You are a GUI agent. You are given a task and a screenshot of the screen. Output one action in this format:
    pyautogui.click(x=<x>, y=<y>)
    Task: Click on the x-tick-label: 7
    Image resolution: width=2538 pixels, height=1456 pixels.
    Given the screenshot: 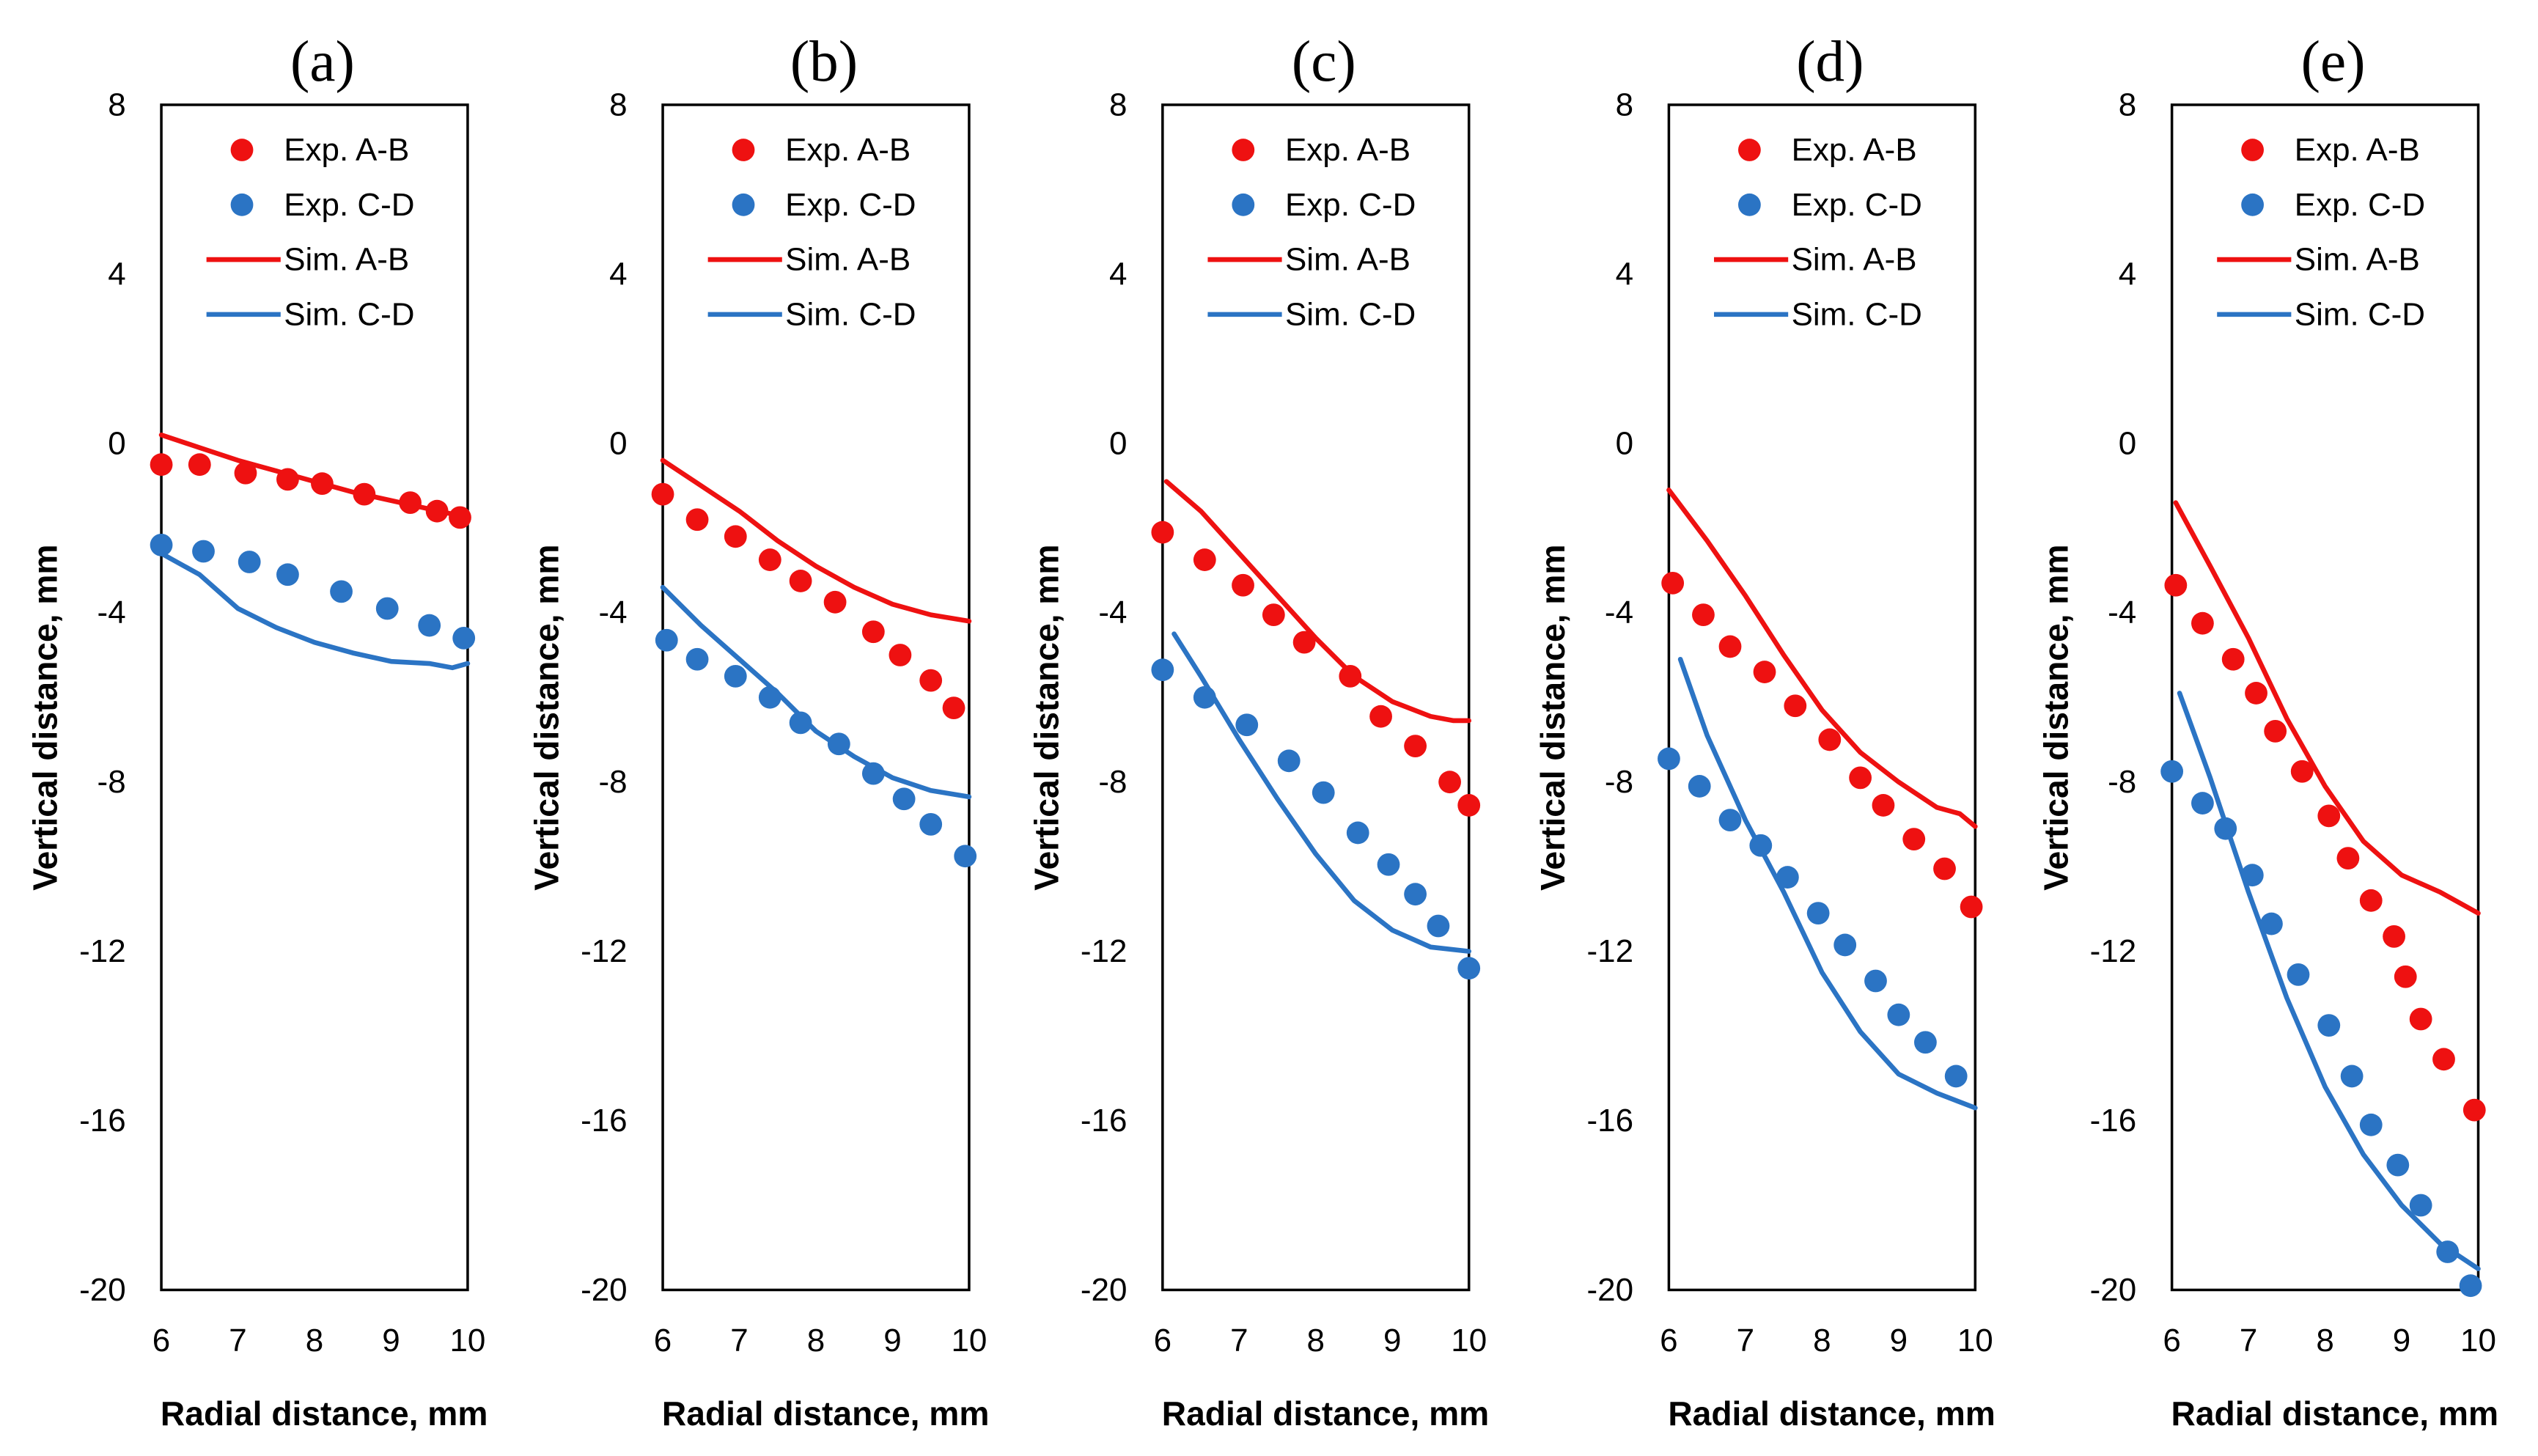 What is the action you would take?
    pyautogui.click(x=1239, y=1340)
    